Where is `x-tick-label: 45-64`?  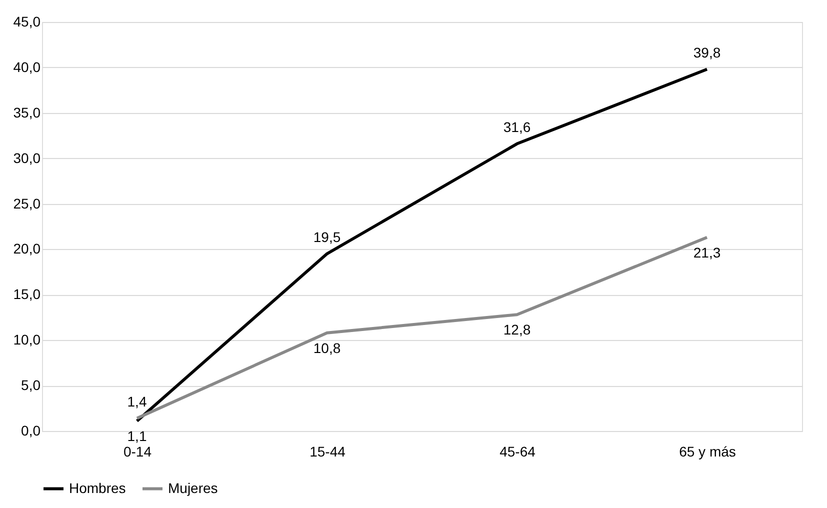
x-tick-label: 45-64 is located at coordinates (518, 452).